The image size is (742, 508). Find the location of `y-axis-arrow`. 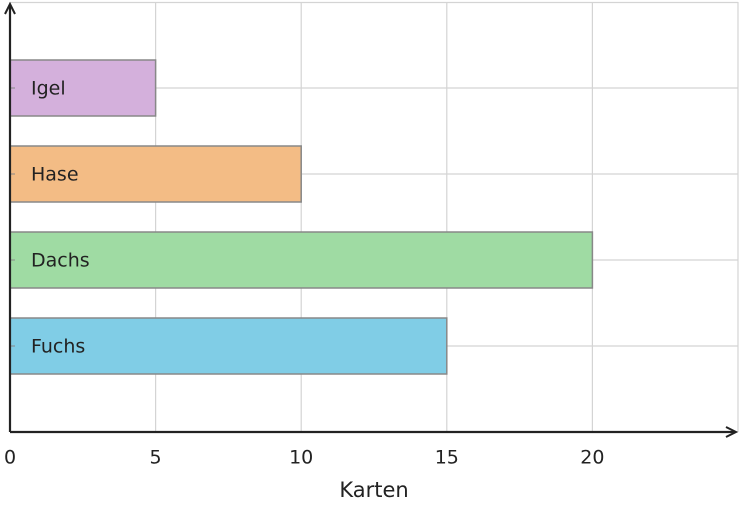

y-axis-arrow is located at coordinates (10, 8).